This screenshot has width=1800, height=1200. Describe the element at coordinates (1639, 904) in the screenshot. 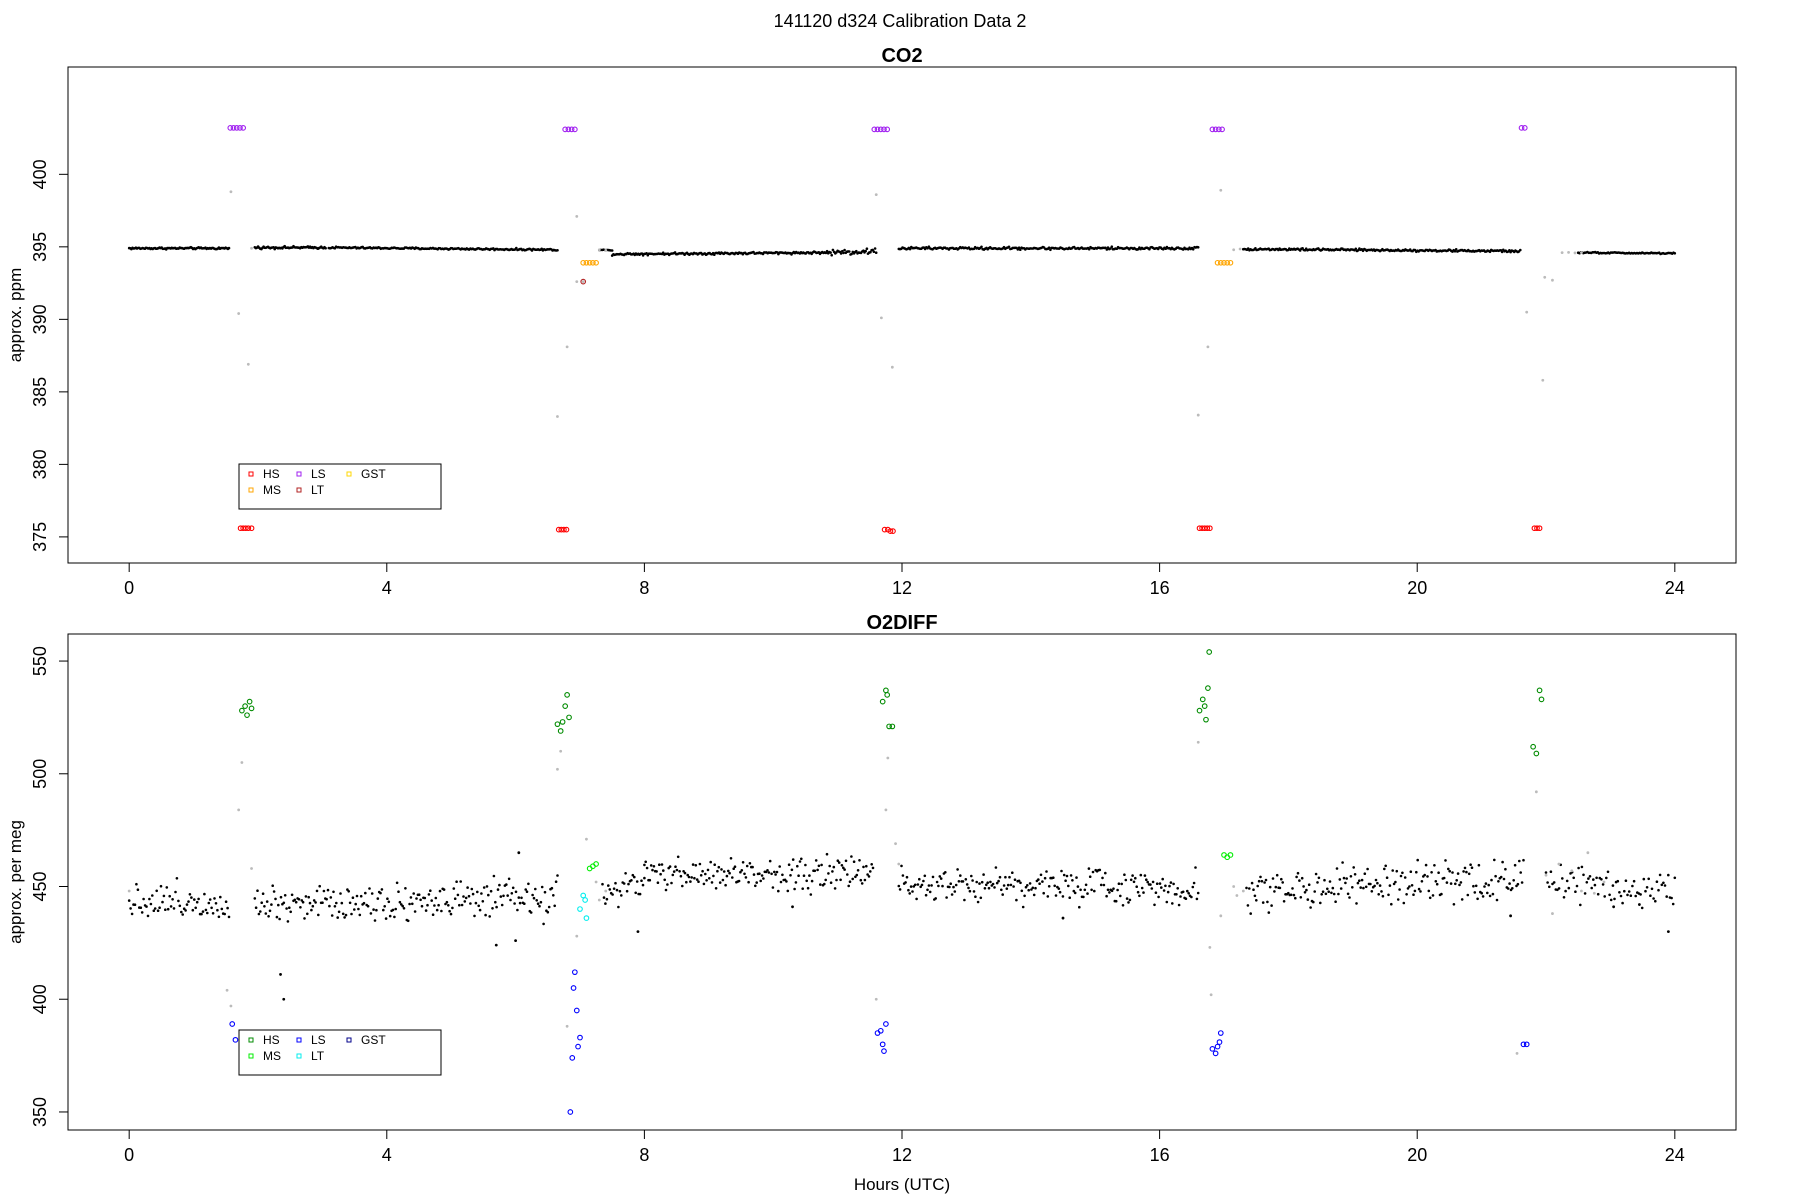

I see `o2diff-outlier-point` at that location.